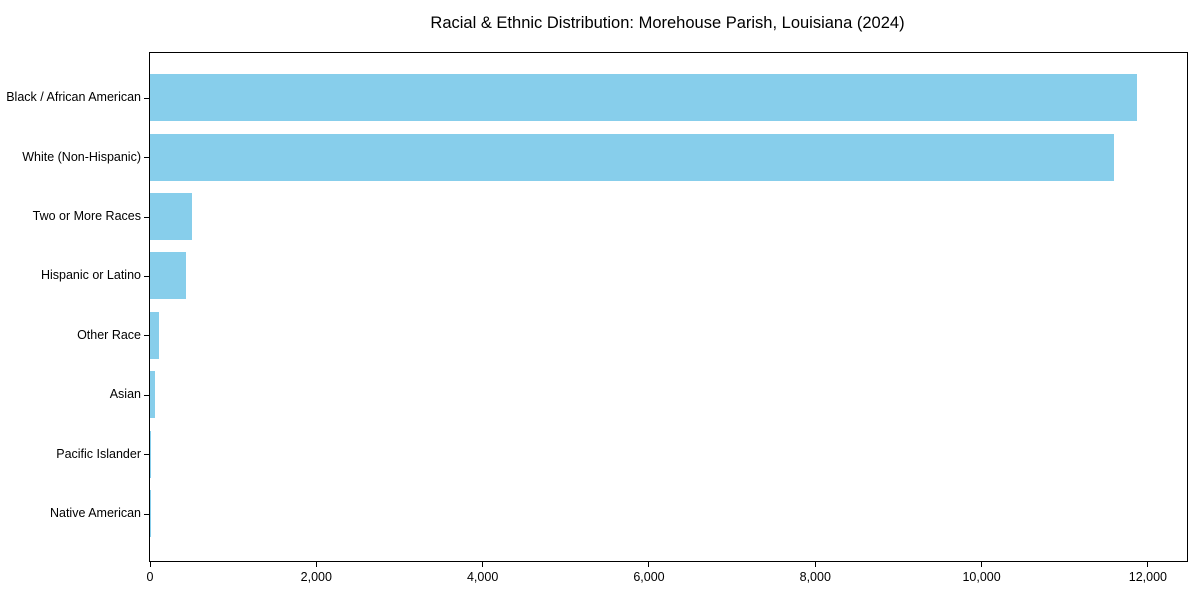 The width and height of the screenshot is (1200, 600). What do you see at coordinates (81, 156) in the screenshot?
I see `y-axis-label-white-non-hispanic: White (Non-Hispanic)` at bounding box center [81, 156].